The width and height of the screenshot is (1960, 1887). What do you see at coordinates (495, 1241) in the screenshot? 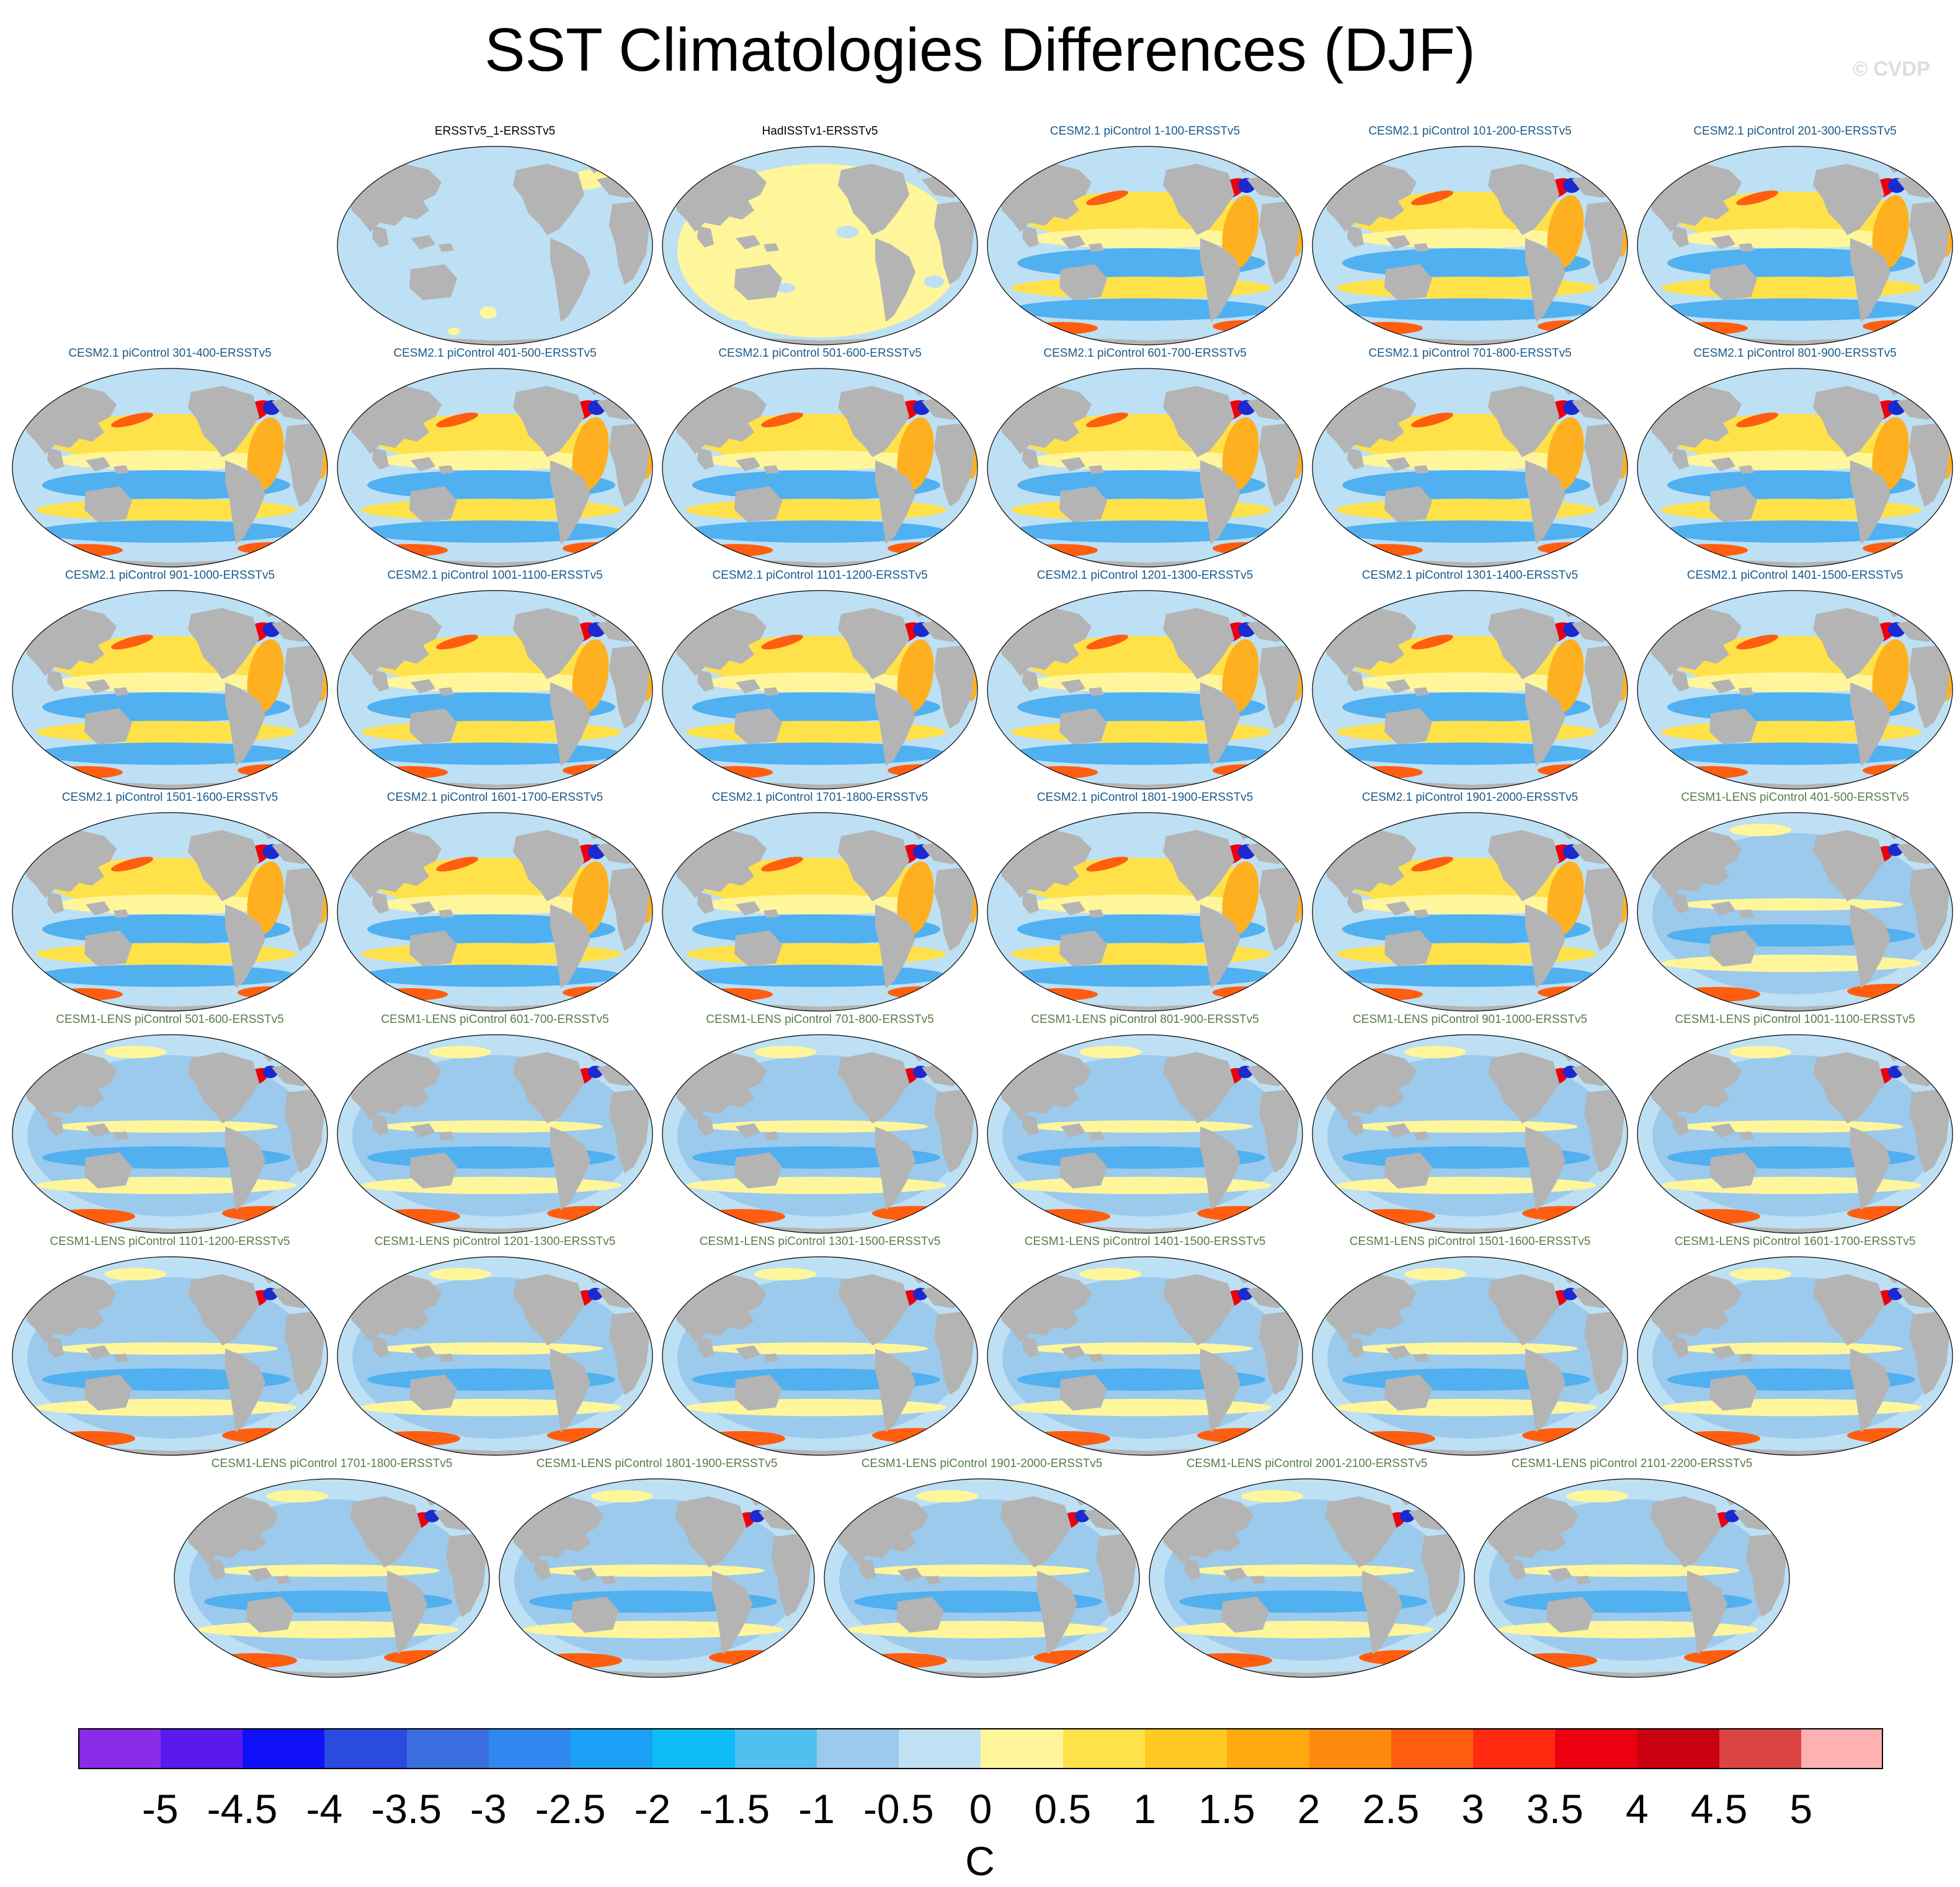
I see `panel-title: CESM1-LENS piControl 1201-1300-ERSSTv5` at bounding box center [495, 1241].